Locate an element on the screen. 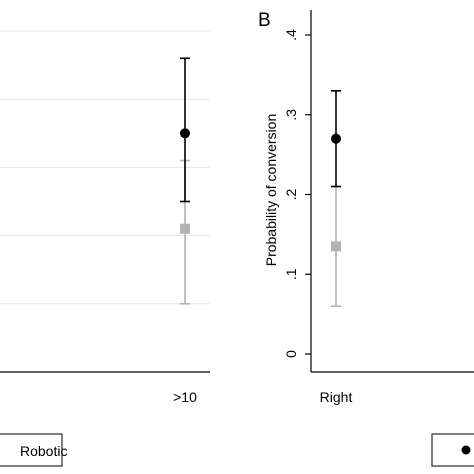  panel-b-series-1-point is located at coordinates (336, 246).